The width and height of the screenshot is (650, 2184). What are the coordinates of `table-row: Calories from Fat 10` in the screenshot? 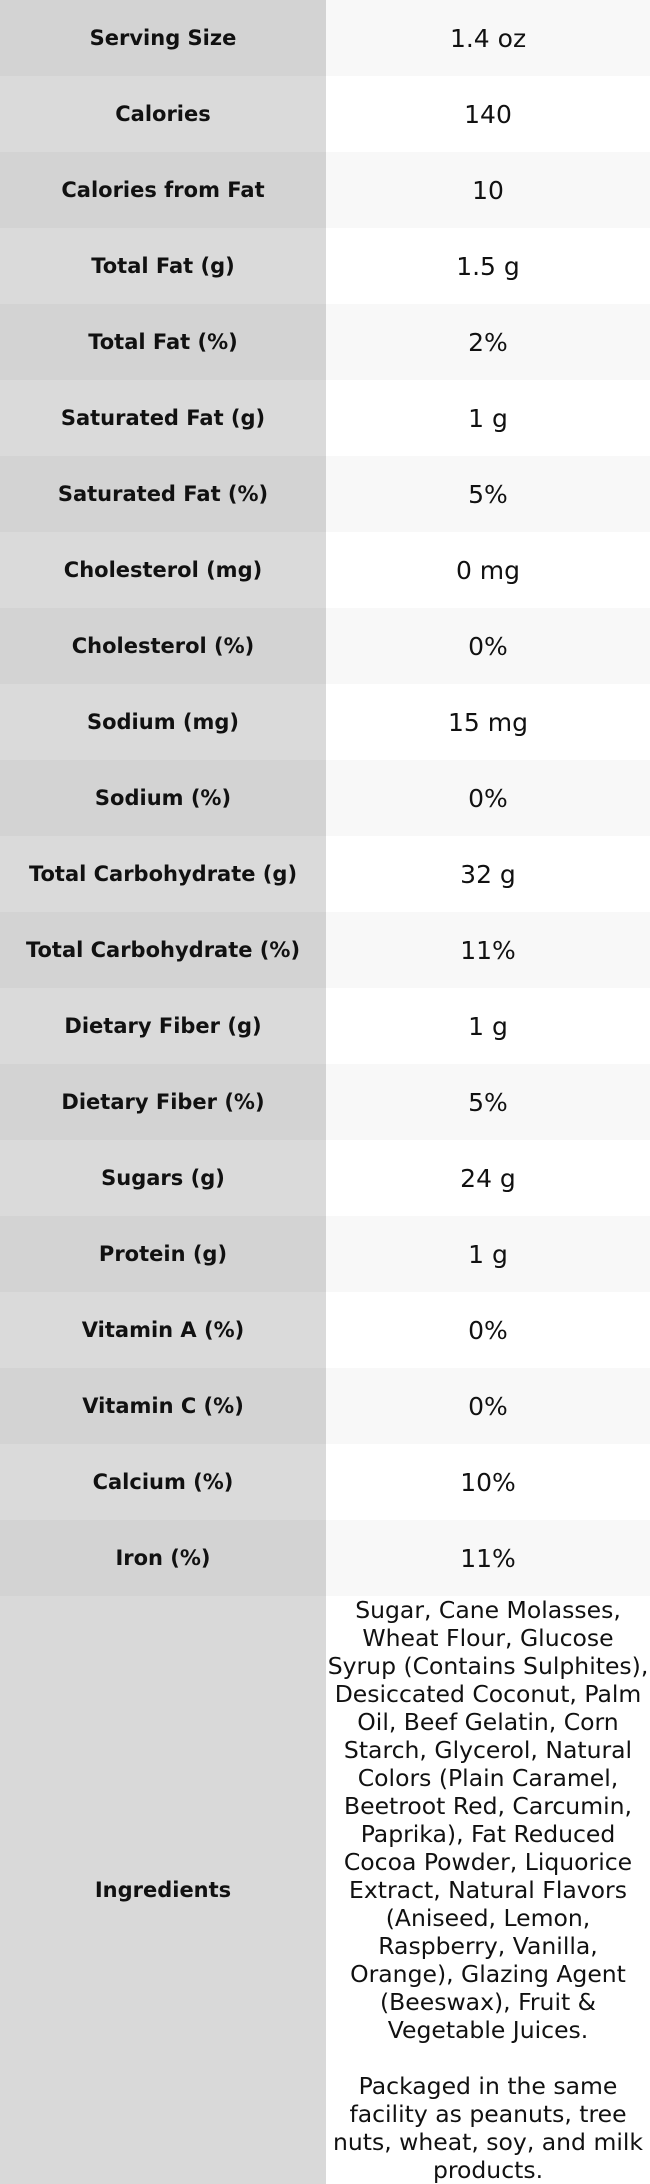 It's located at (325, 190).